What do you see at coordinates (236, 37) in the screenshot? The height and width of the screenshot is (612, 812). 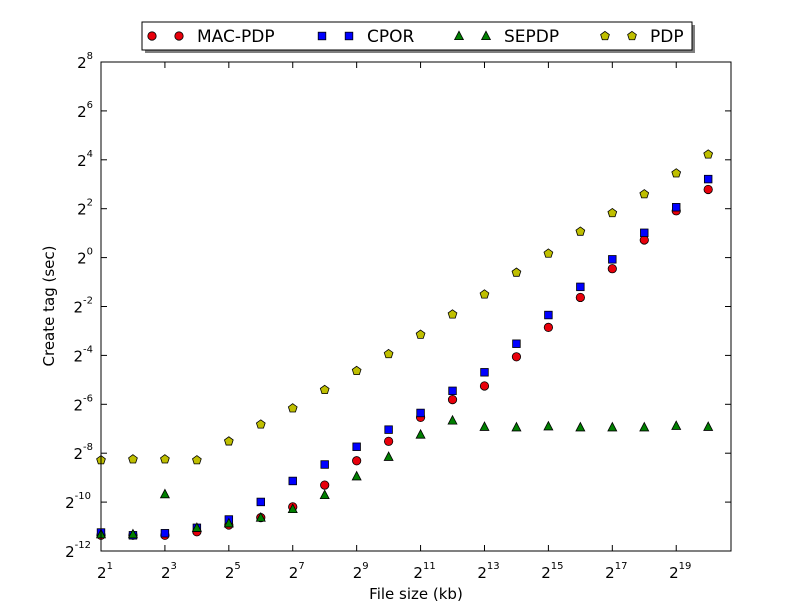 I see `legend-label: MAC-PDP` at bounding box center [236, 37].